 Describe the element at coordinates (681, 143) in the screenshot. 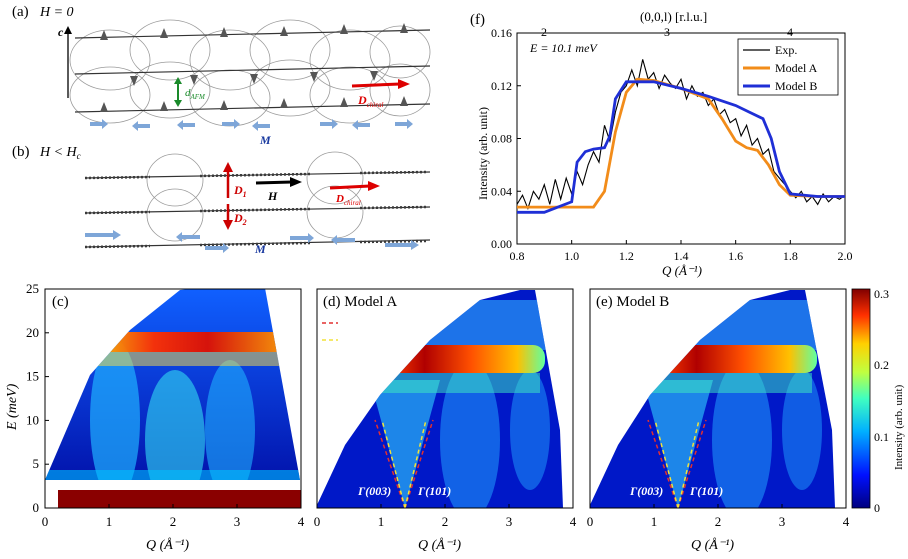

I see `series-model-a` at that location.